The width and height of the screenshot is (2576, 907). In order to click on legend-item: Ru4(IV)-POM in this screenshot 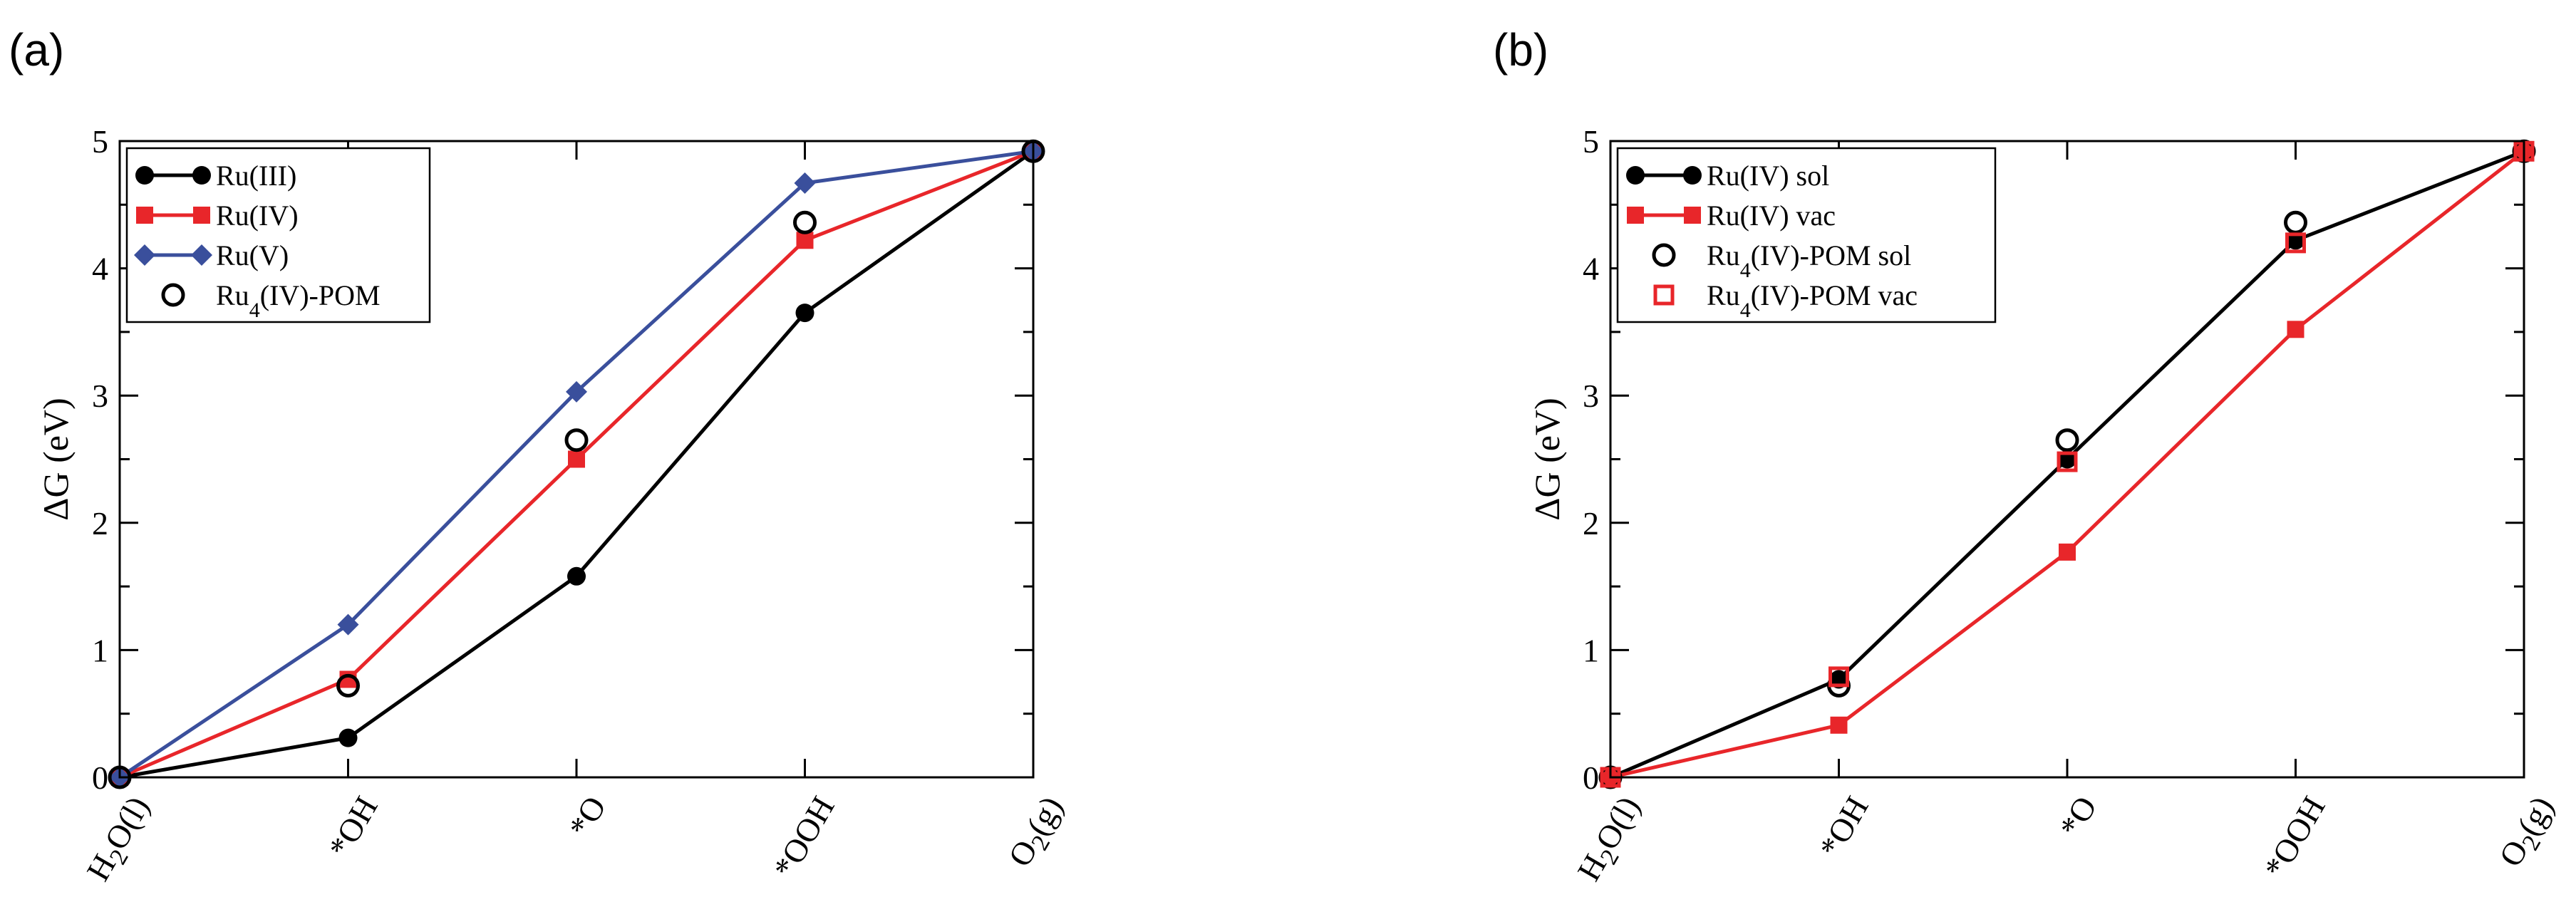, I will do `click(271, 301)`.